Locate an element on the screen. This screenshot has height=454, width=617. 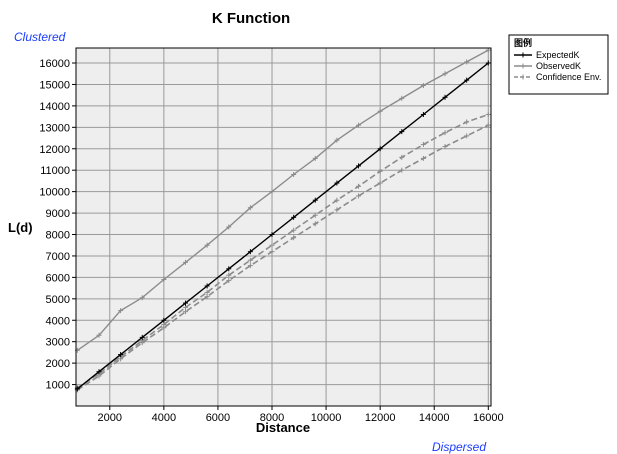
x-tick-label: 2000 is located at coordinates (110, 418).